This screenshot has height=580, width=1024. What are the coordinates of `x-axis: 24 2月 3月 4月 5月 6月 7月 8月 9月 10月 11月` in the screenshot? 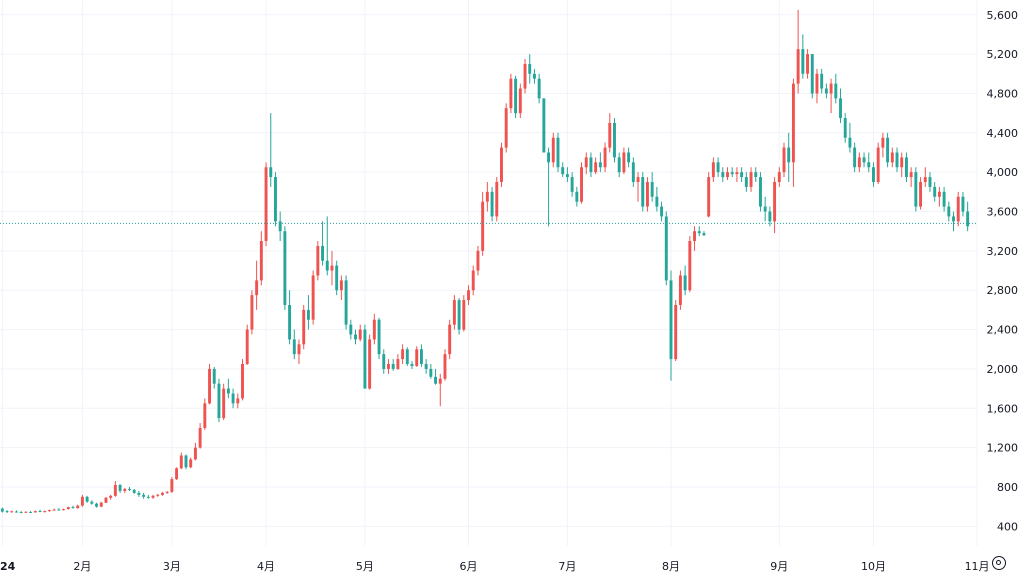 It's located at (495, 566).